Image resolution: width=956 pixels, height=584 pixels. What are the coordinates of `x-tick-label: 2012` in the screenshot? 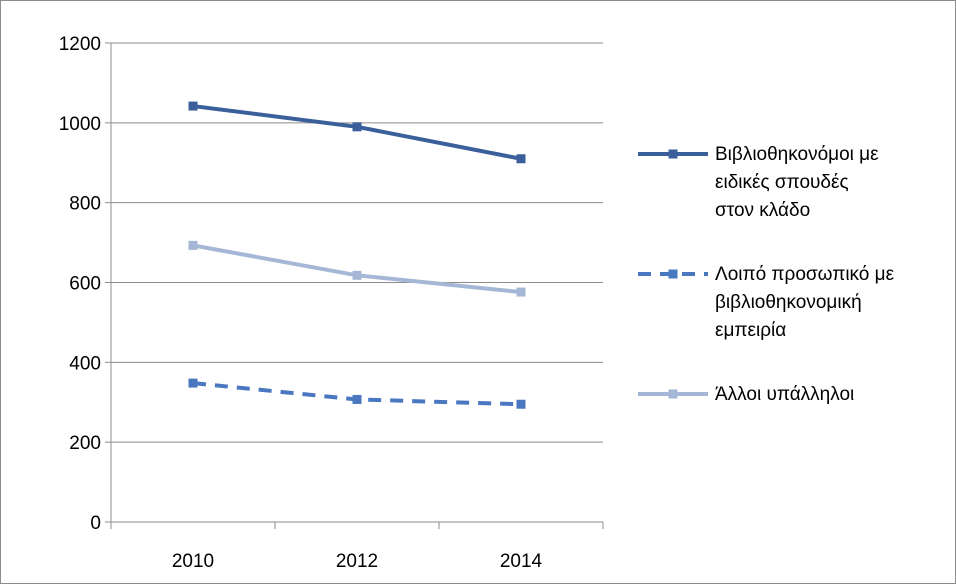 It's located at (357, 561).